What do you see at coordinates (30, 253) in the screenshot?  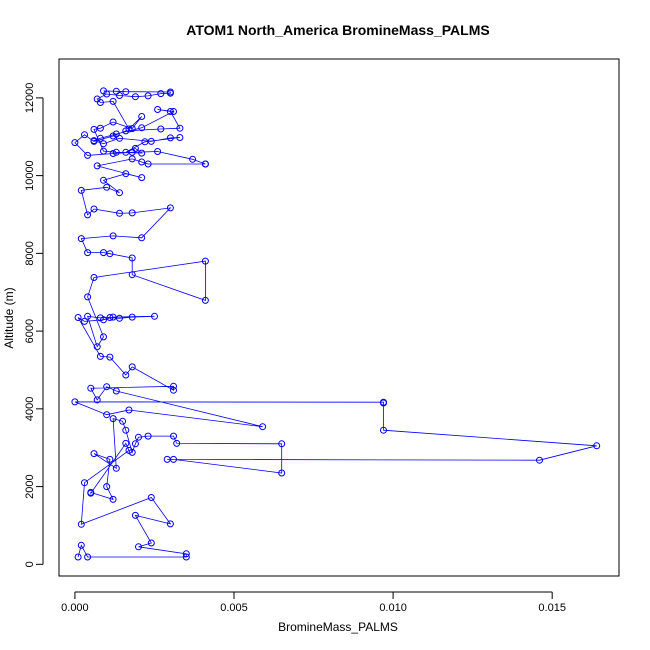 I see `y-tick-label: 8000` at bounding box center [30, 253].